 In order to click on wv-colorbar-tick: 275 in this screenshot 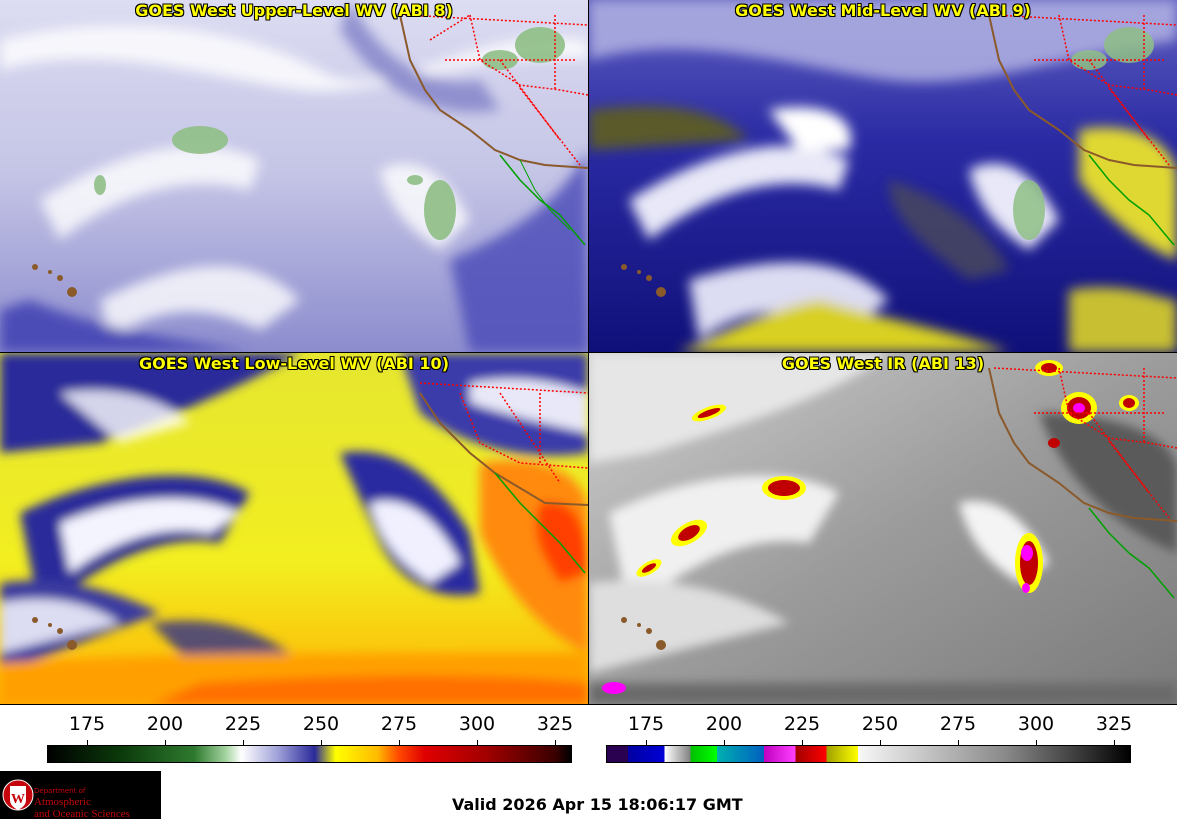, I will do `click(399, 724)`.